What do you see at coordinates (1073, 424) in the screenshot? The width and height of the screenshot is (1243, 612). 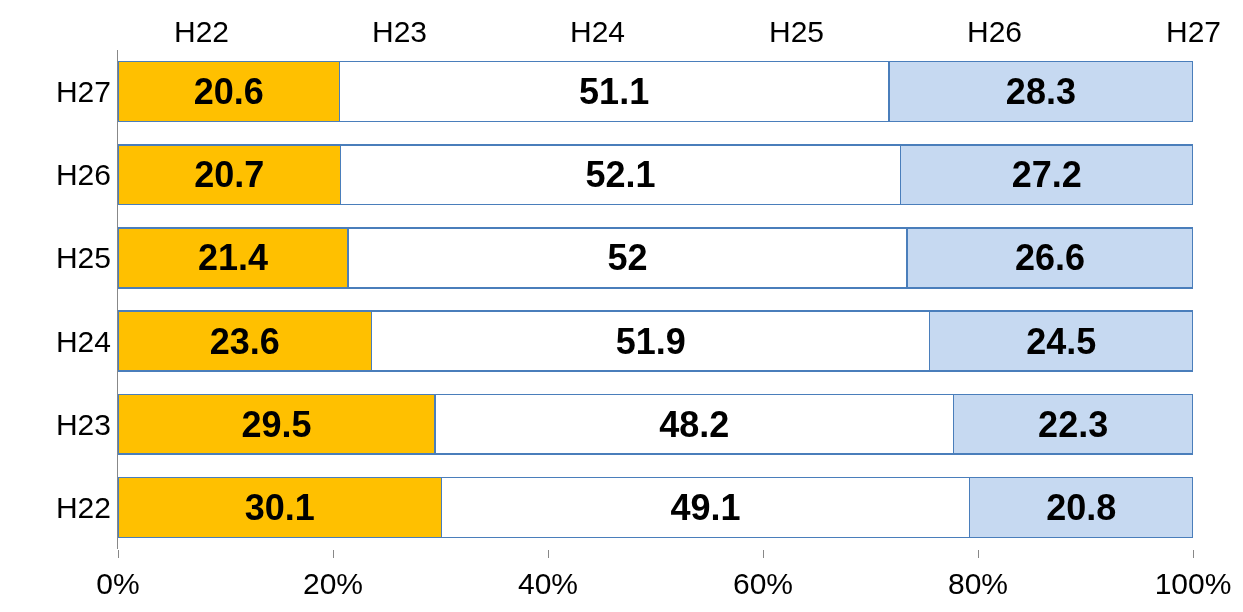 I see `data-label: 22.3` at bounding box center [1073, 424].